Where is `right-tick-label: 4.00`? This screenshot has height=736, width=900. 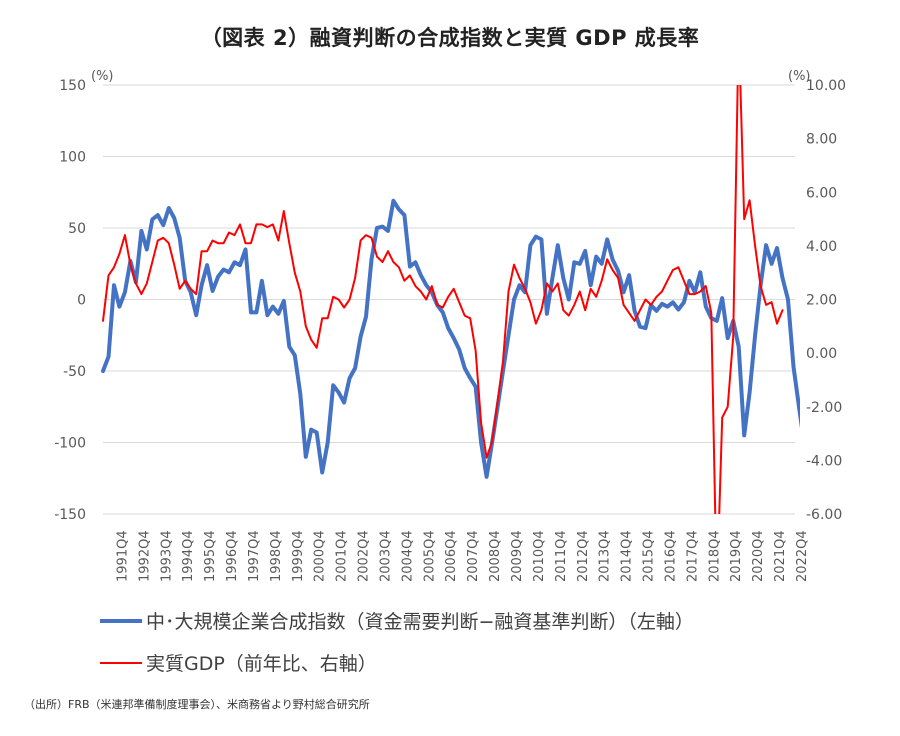 right-tick-label: 4.00 is located at coordinates (821, 247).